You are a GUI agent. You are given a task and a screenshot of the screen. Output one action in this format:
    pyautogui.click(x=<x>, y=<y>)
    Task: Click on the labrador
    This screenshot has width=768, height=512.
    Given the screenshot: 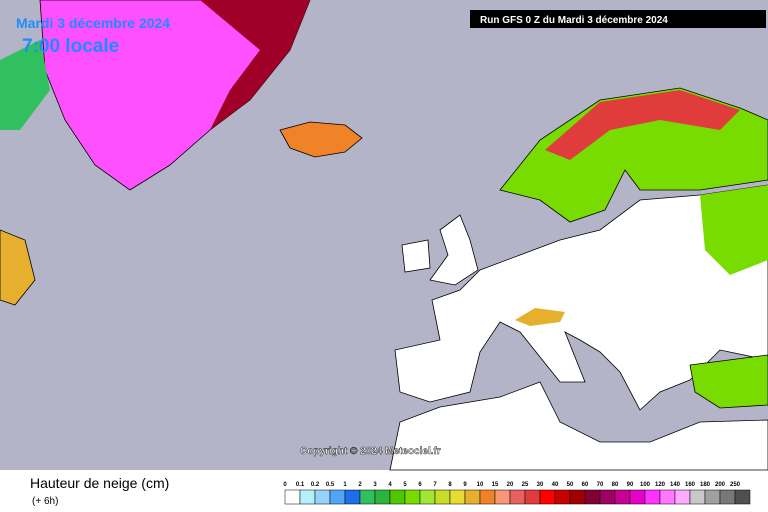 What is the action you would take?
    pyautogui.click(x=18, y=267)
    